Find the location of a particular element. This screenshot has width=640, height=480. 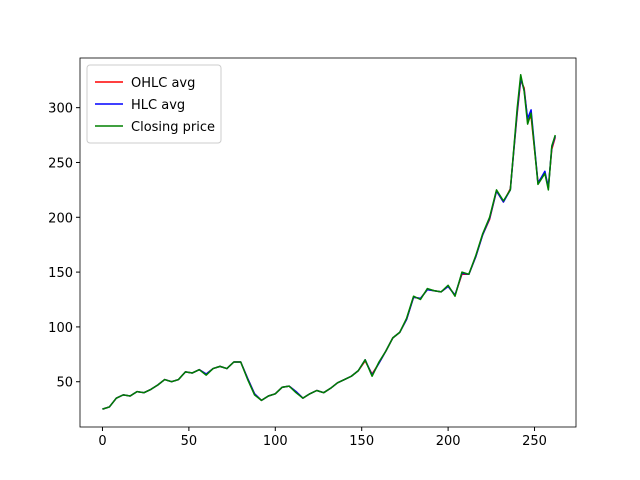

legend-label: HLC avg is located at coordinates (158, 105).